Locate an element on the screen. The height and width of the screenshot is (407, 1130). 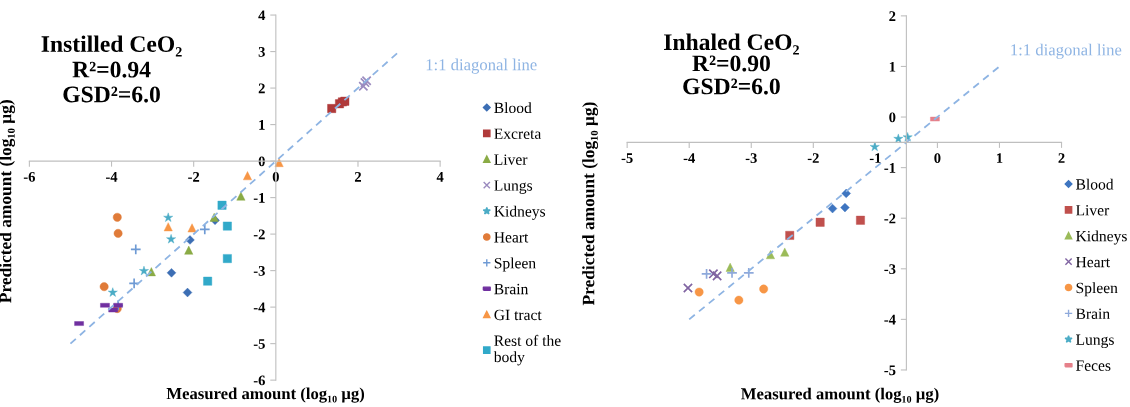
annotation: R²=0.90 is located at coordinates (731, 63).